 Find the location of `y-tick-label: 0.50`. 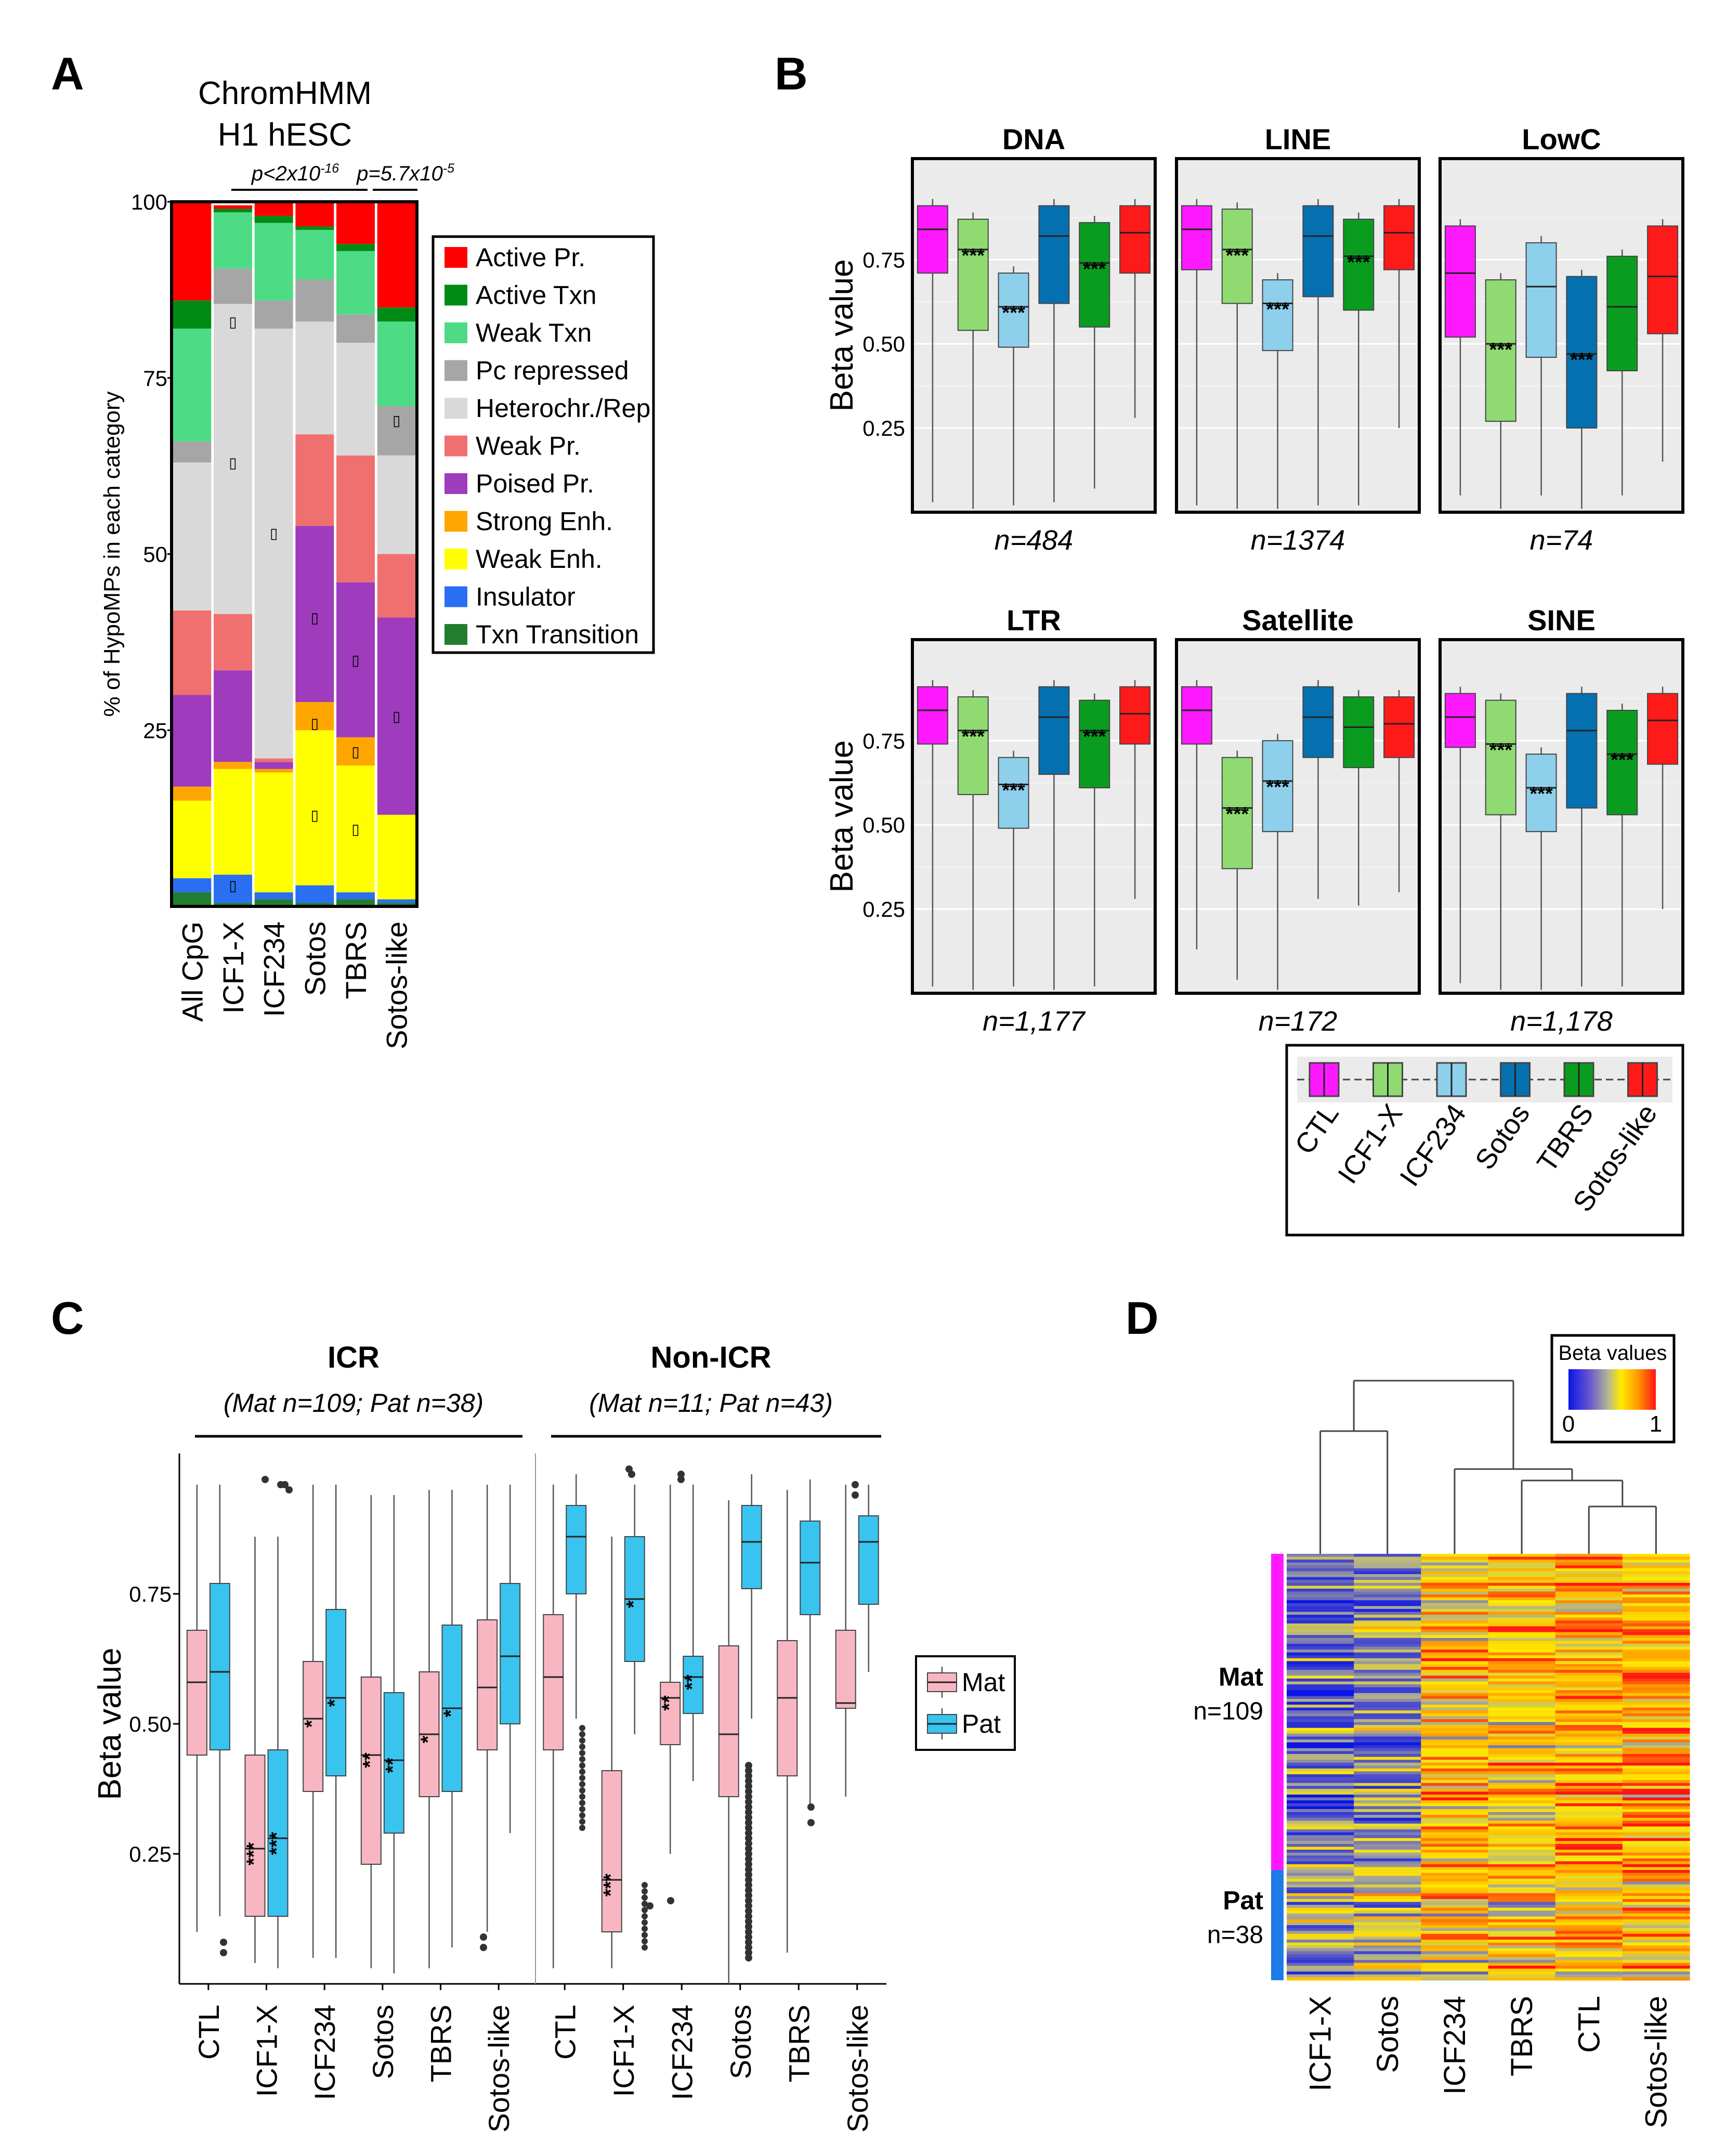

y-tick-label: 0.50 is located at coordinates (150, 1724).